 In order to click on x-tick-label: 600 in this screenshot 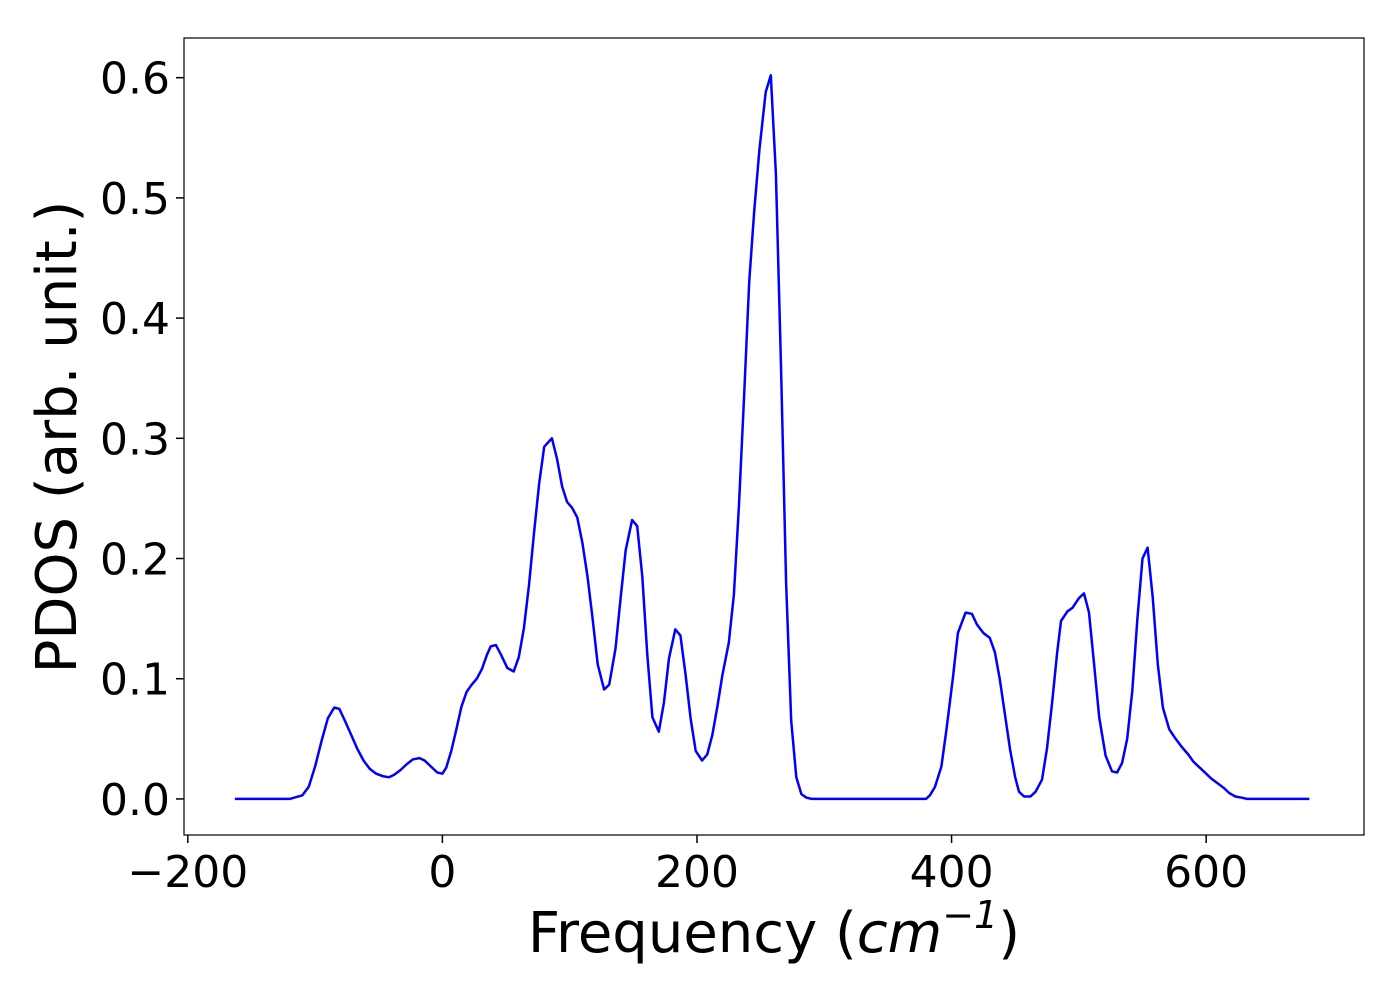, I will do `click(1206, 872)`.